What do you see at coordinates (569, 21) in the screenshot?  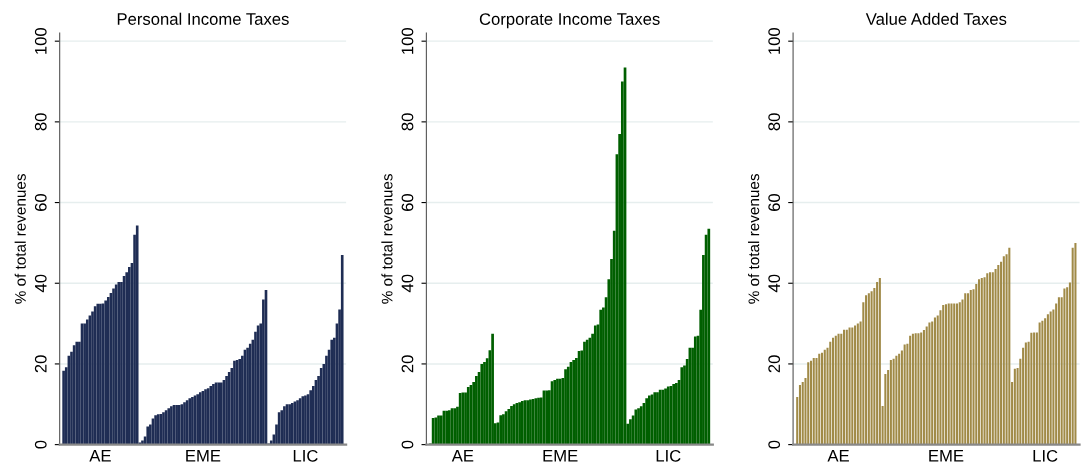 I see `chart-title: Corporate Income Taxes` at bounding box center [569, 21].